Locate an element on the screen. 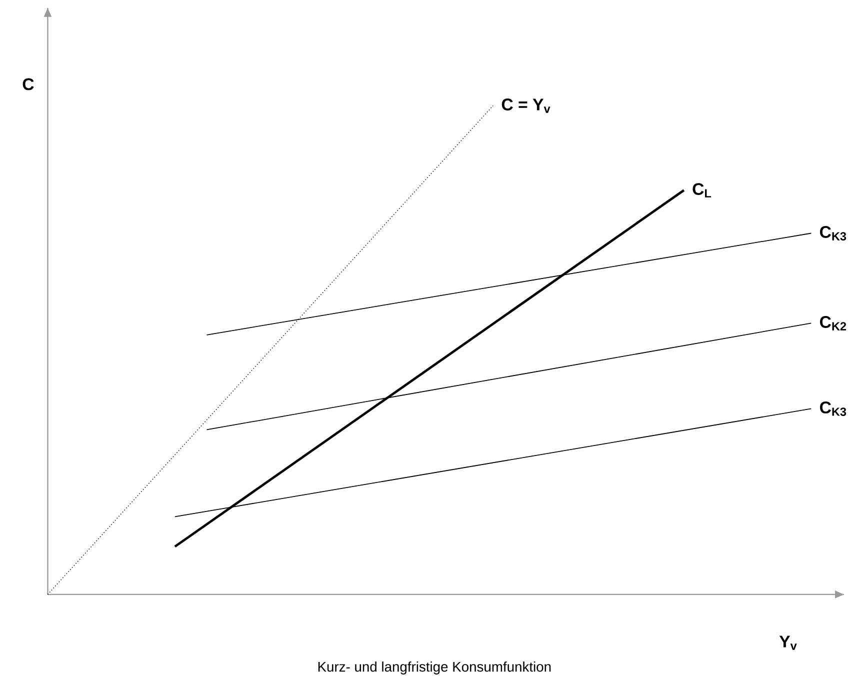 The width and height of the screenshot is (849, 684). y-axis-title: C is located at coordinates (28, 84).